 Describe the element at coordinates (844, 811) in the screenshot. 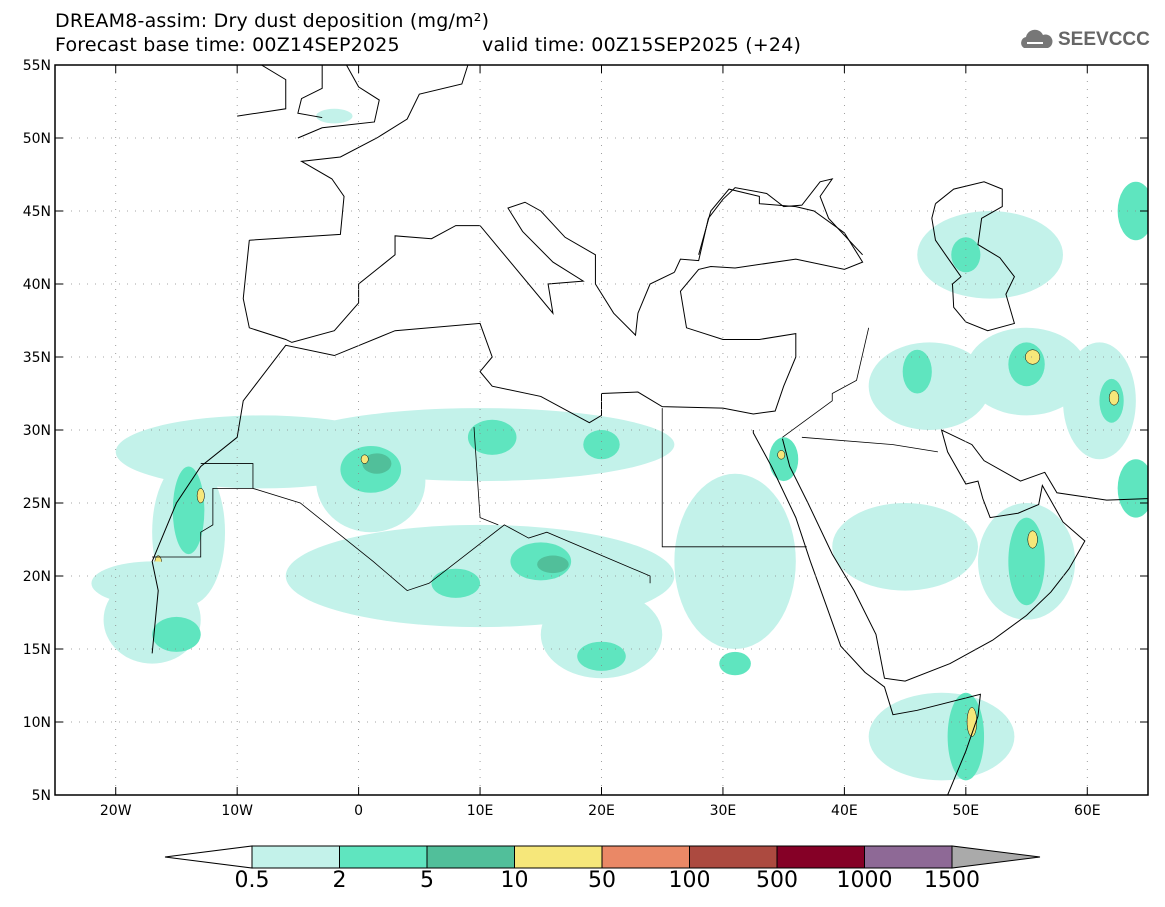

I see `lon-tick-label: 40E` at that location.